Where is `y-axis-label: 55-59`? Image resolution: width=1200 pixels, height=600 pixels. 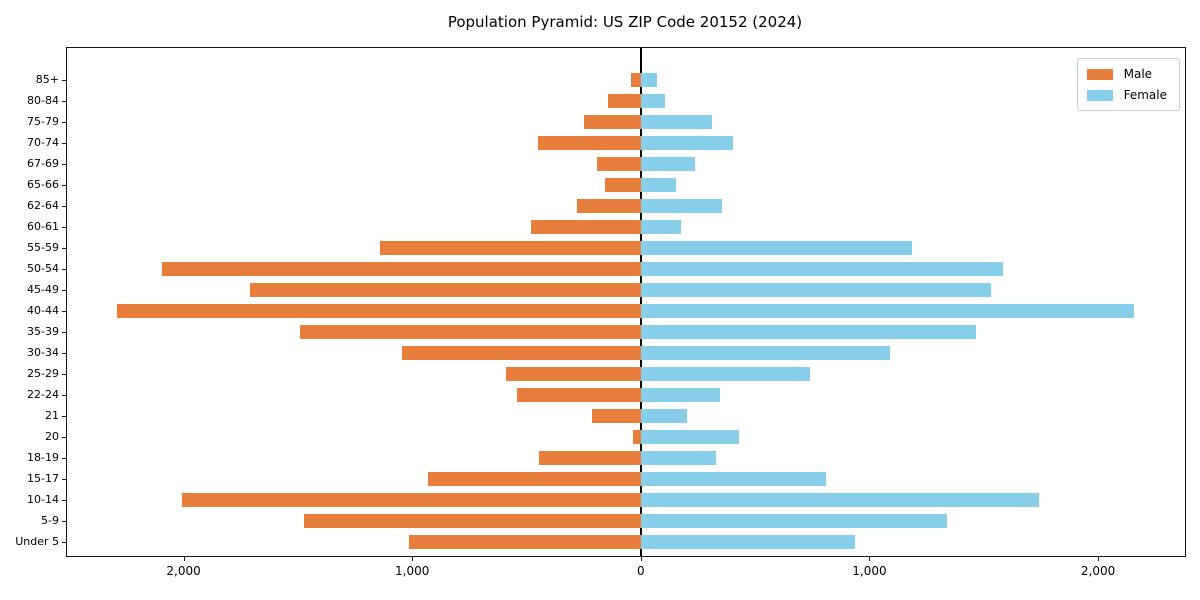
y-axis-label: 55-59 is located at coordinates (43, 247).